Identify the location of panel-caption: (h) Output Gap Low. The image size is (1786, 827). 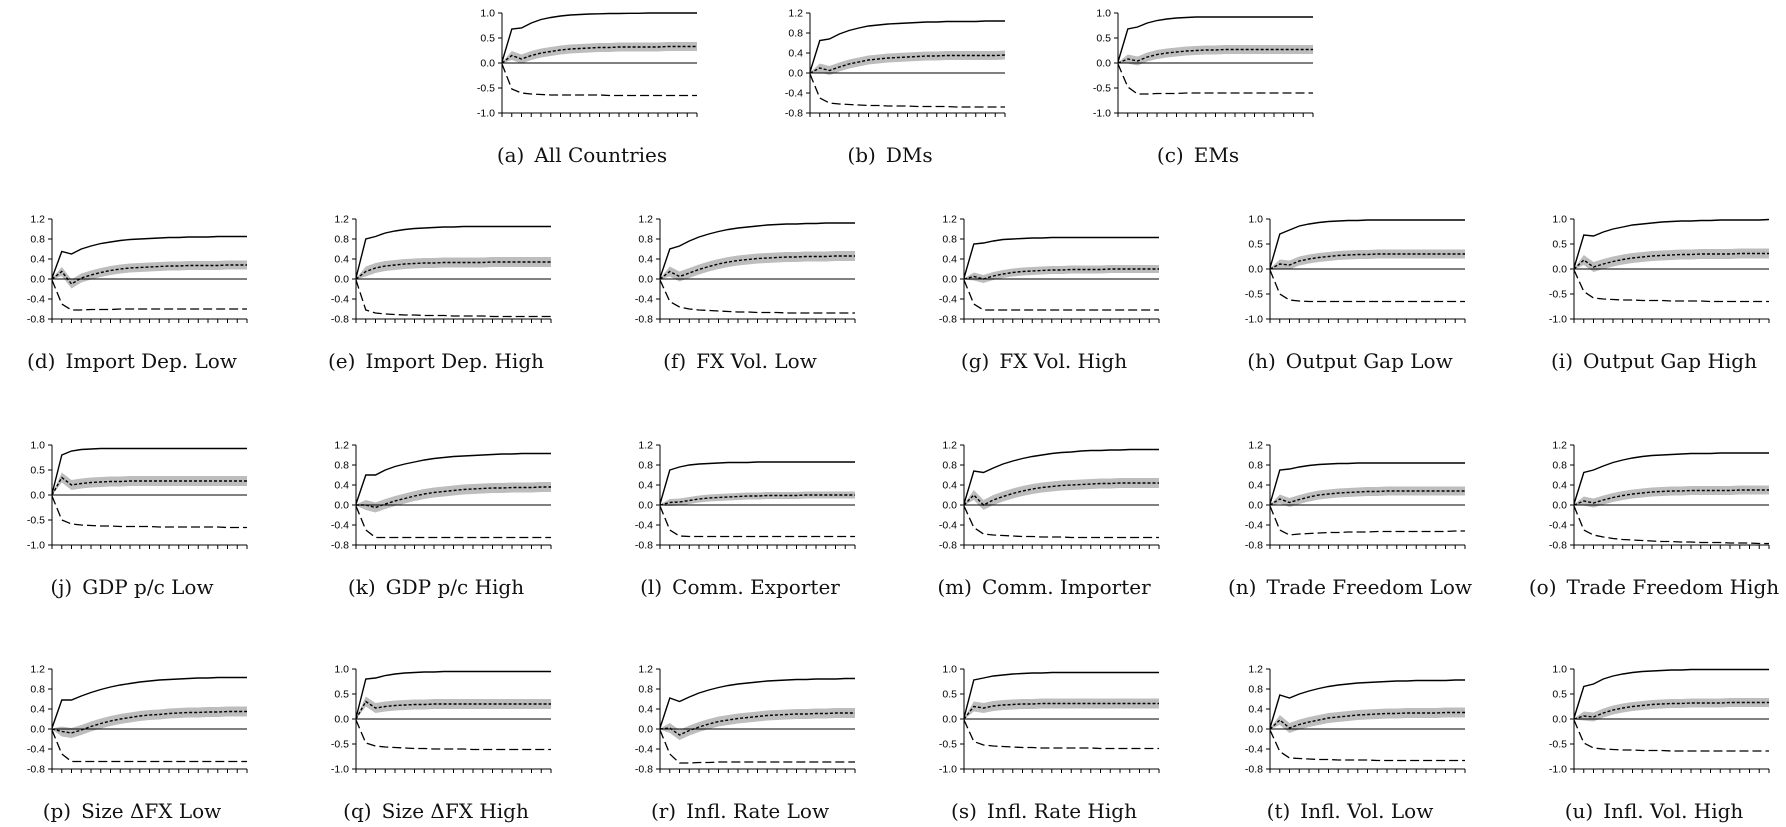
(1350, 361).